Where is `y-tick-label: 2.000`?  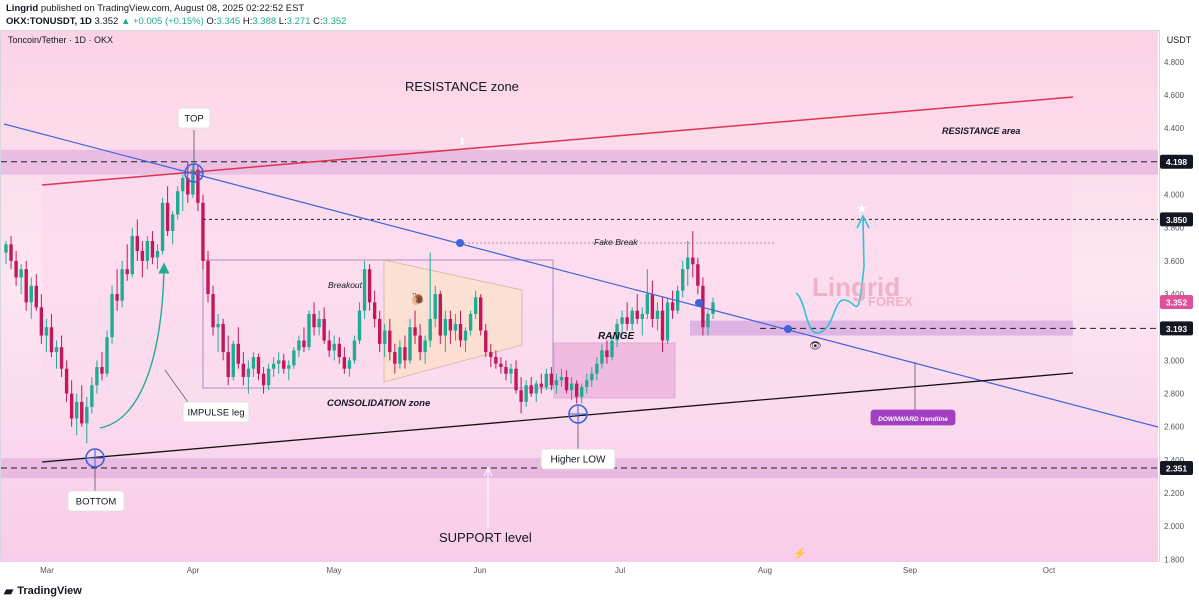 y-tick-label: 2.000 is located at coordinates (1174, 526).